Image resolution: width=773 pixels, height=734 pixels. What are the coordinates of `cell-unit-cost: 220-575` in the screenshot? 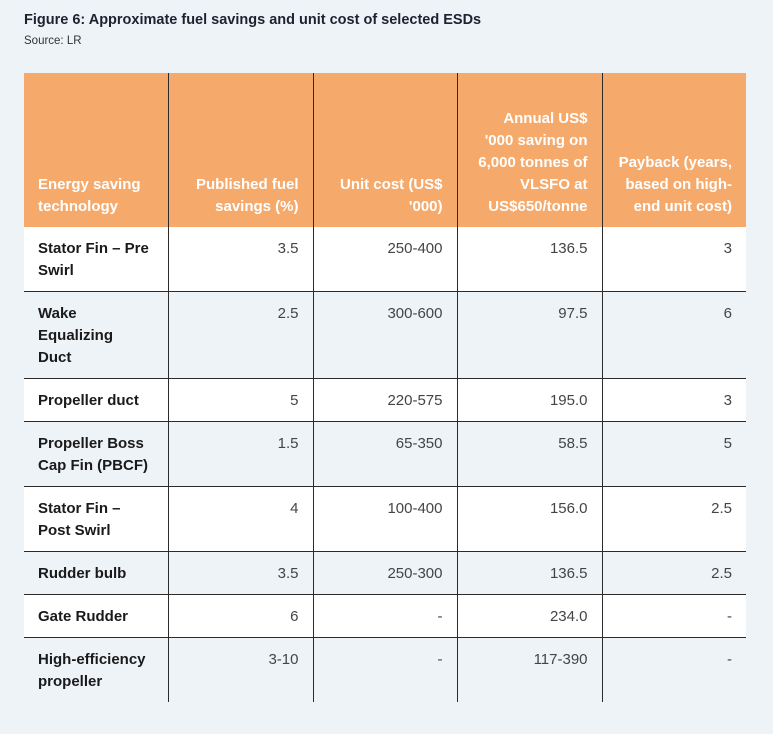 It's located at (384, 400).